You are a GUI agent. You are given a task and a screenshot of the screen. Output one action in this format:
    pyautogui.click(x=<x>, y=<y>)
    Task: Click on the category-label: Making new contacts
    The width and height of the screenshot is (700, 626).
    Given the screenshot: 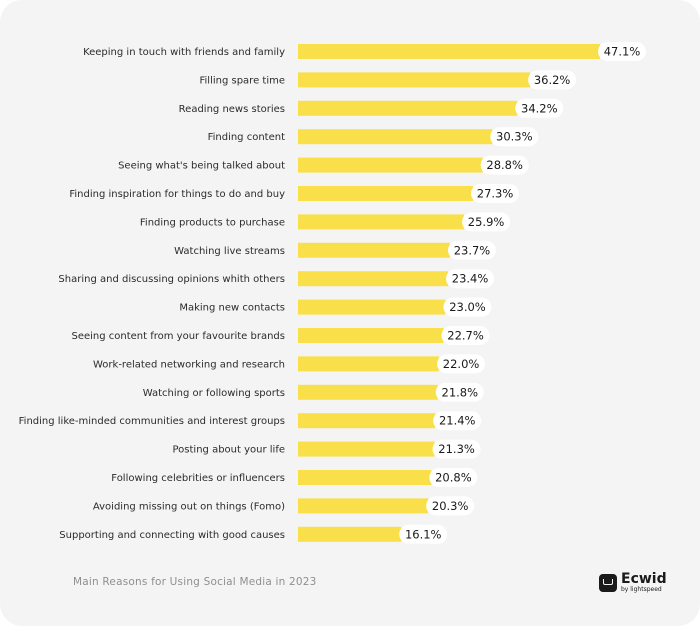 What is the action you would take?
    pyautogui.click(x=232, y=308)
    